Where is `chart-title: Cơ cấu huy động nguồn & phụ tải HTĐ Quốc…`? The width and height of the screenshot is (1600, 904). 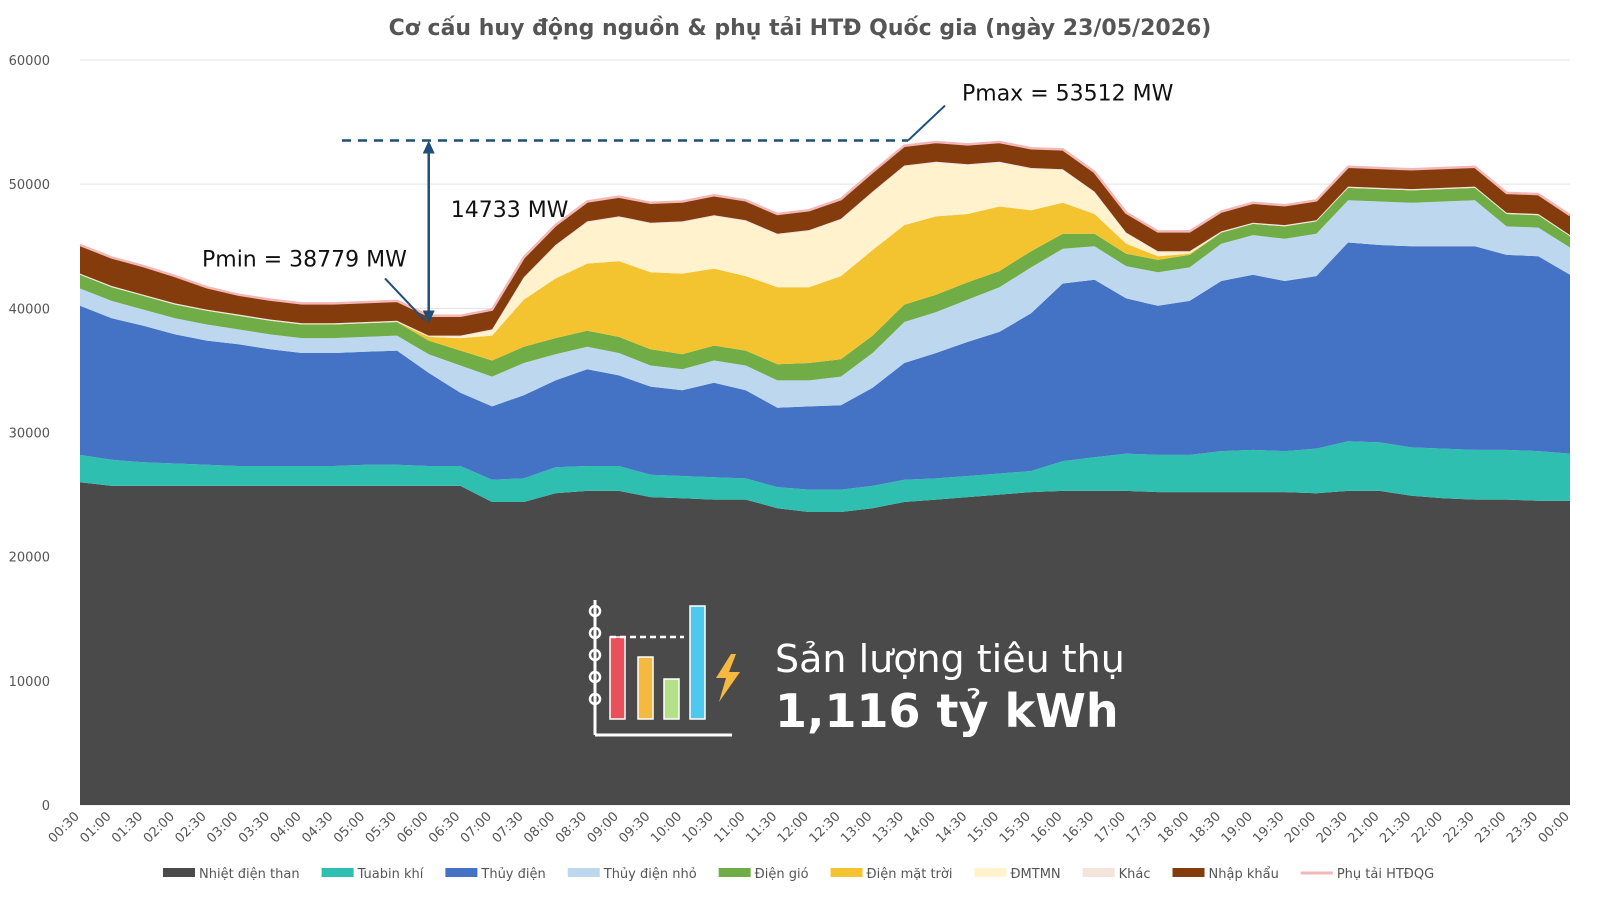
chart-title: Cơ cấu huy động nguồn & phụ tải HTĐ Quốc… is located at coordinates (800, 28).